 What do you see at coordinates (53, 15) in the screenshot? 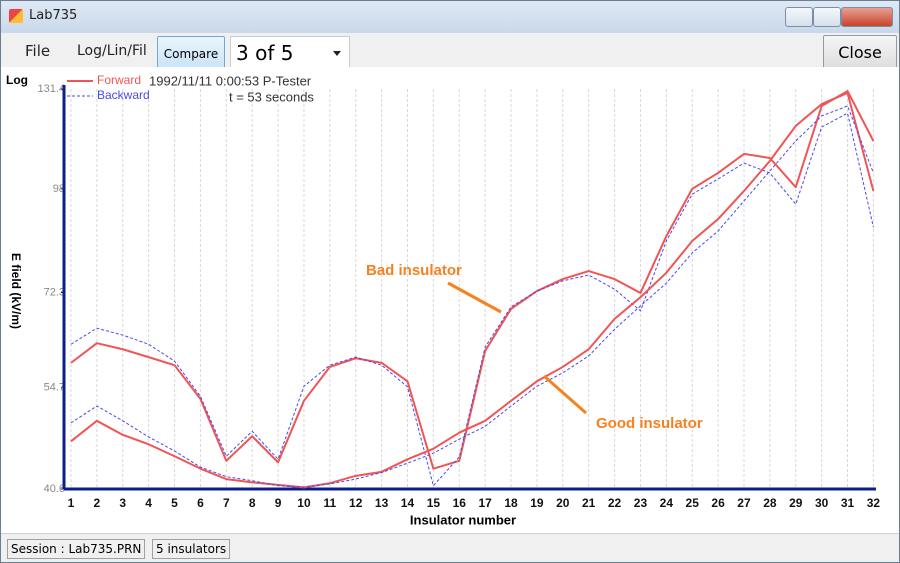
I see `window-title: Lab735` at bounding box center [53, 15].